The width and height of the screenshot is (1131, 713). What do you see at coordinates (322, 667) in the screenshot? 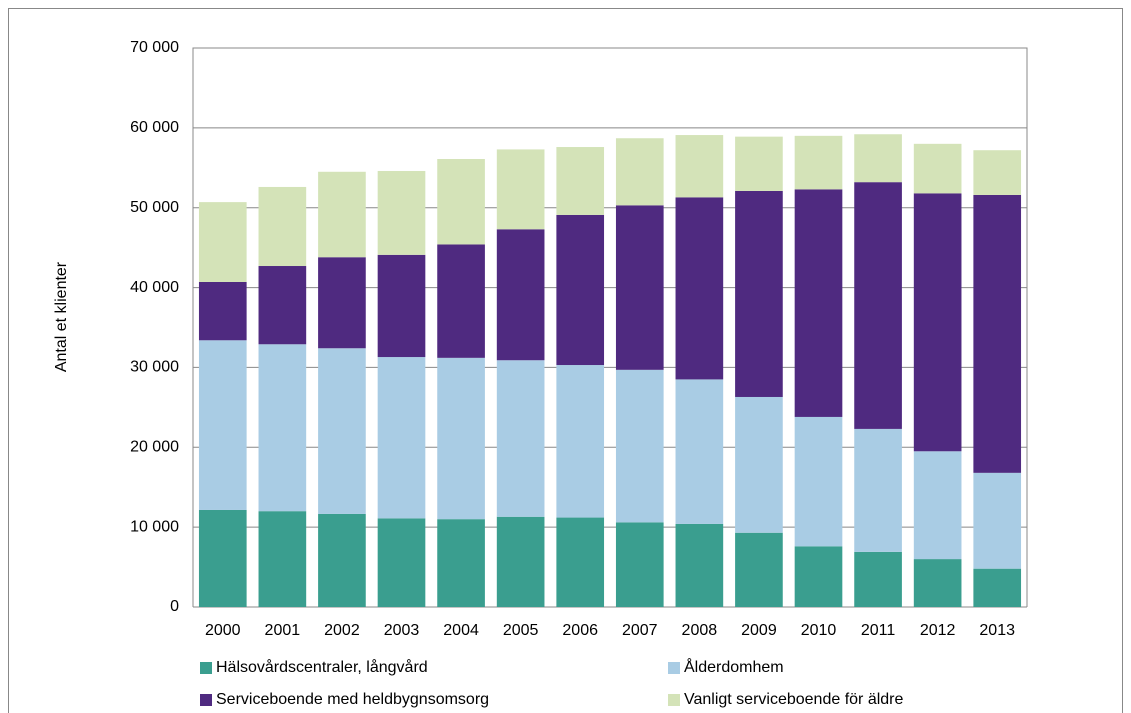
I see `legend-label: Hälsovårdscentraler, långvård` at bounding box center [322, 667].